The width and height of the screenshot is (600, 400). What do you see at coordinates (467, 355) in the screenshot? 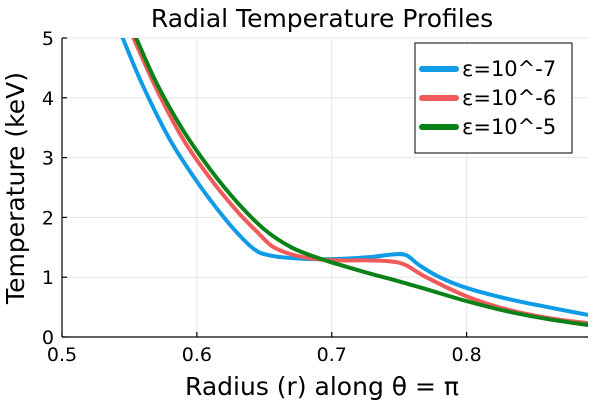
I see `x-tick-label: 0.8` at bounding box center [467, 355].